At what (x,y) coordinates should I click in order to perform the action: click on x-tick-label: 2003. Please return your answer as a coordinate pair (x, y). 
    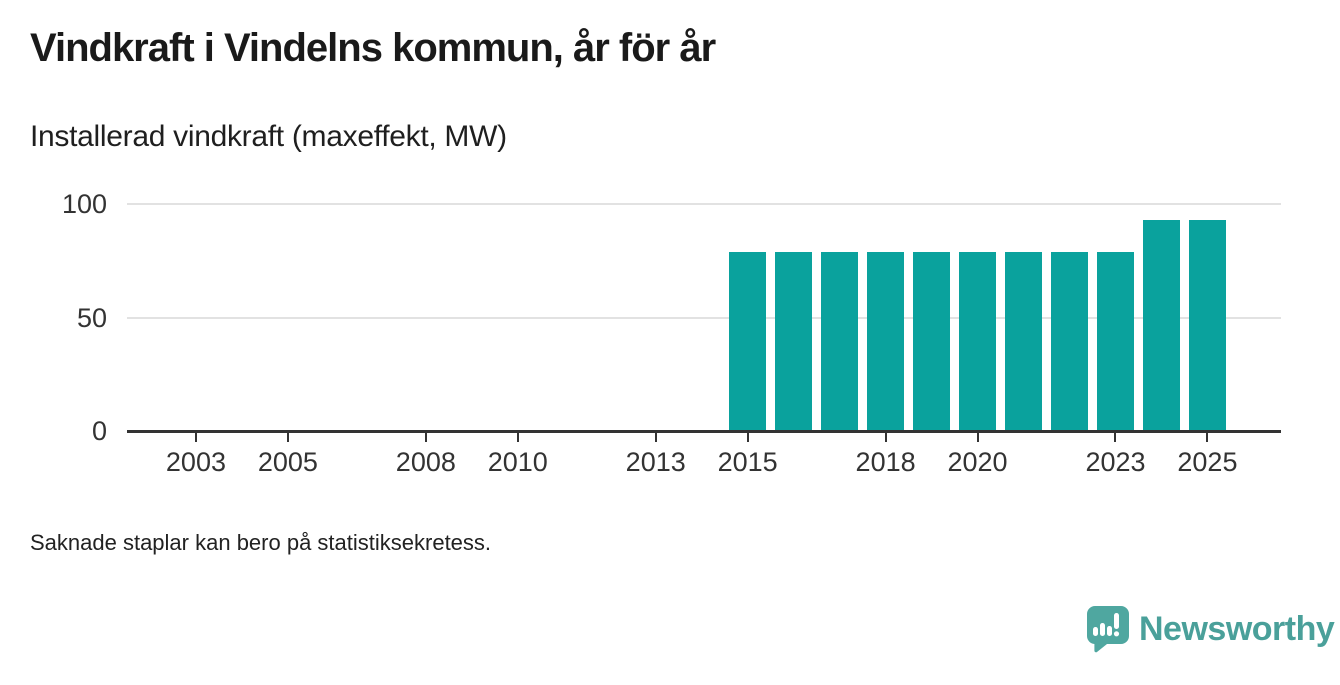
    Looking at the image, I should click on (195, 462).